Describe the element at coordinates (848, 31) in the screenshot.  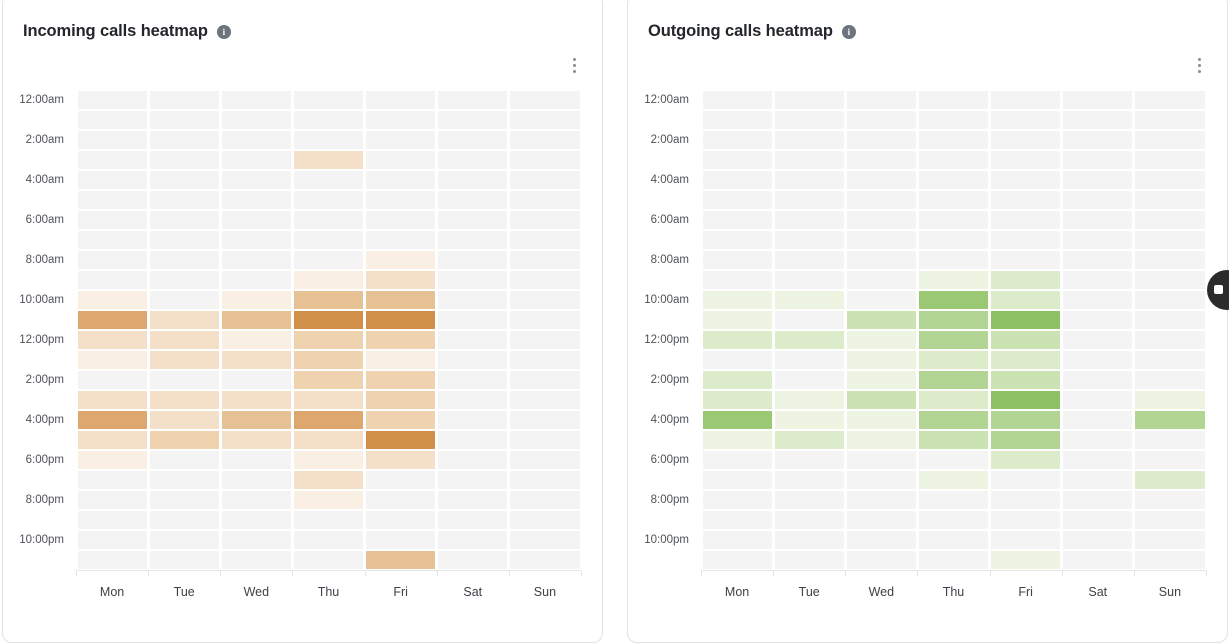
I see `info-icon: i` at that location.